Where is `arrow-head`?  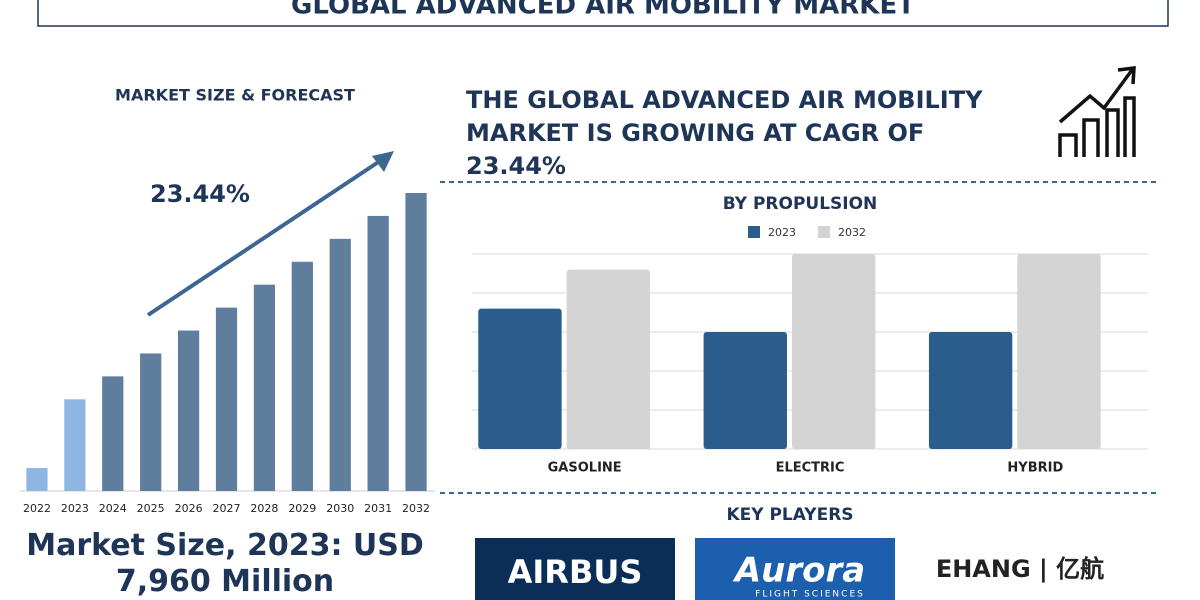
arrow-head is located at coordinates (383, 161).